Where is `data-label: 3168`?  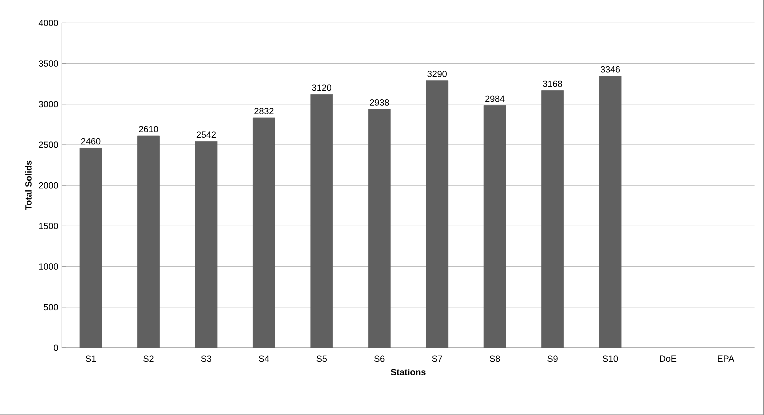 data-label: 3168 is located at coordinates (552, 84).